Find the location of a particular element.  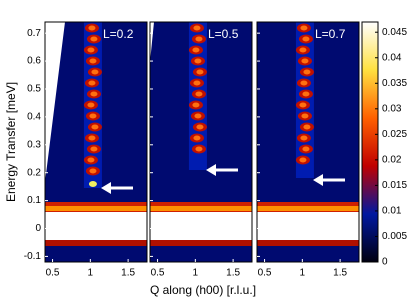

y-tick-label: 0 is located at coordinates (38, 228).